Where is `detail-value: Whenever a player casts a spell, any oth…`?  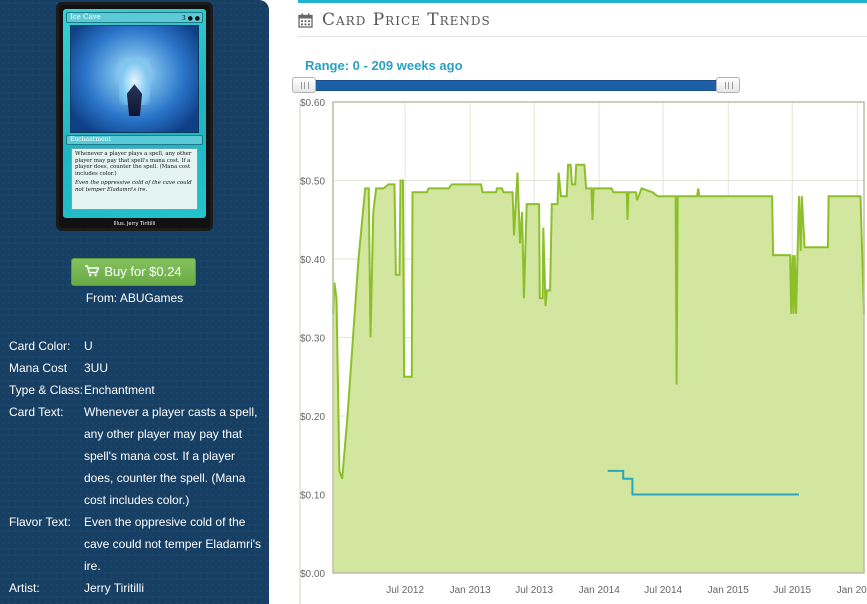
detail-value: Whenever a player casts a spell, any oth… is located at coordinates (171, 456).